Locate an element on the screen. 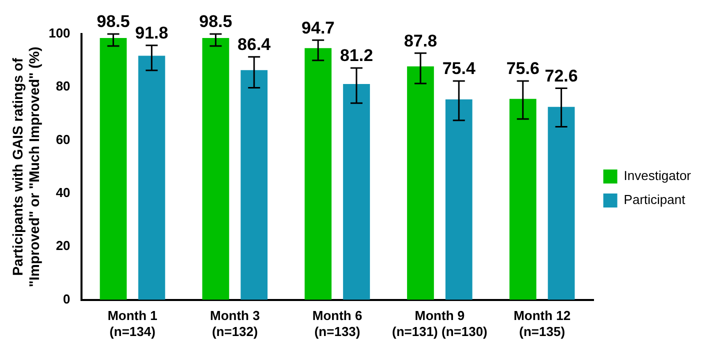  x-tick-label: Month 1 (n=134) is located at coordinates (133, 323).